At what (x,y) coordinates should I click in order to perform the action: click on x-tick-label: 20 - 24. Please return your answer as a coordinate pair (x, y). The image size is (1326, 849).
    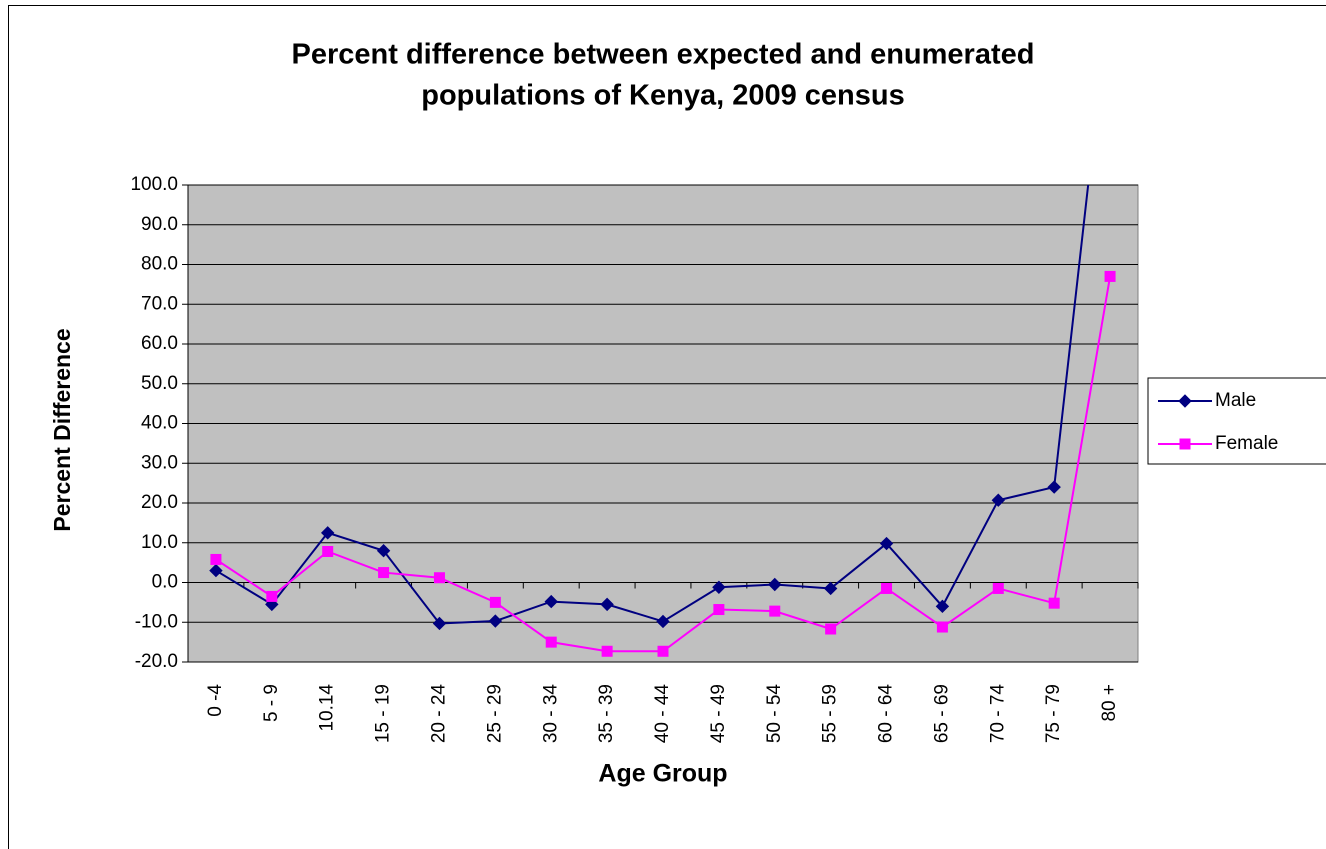
    Looking at the image, I should click on (438, 714).